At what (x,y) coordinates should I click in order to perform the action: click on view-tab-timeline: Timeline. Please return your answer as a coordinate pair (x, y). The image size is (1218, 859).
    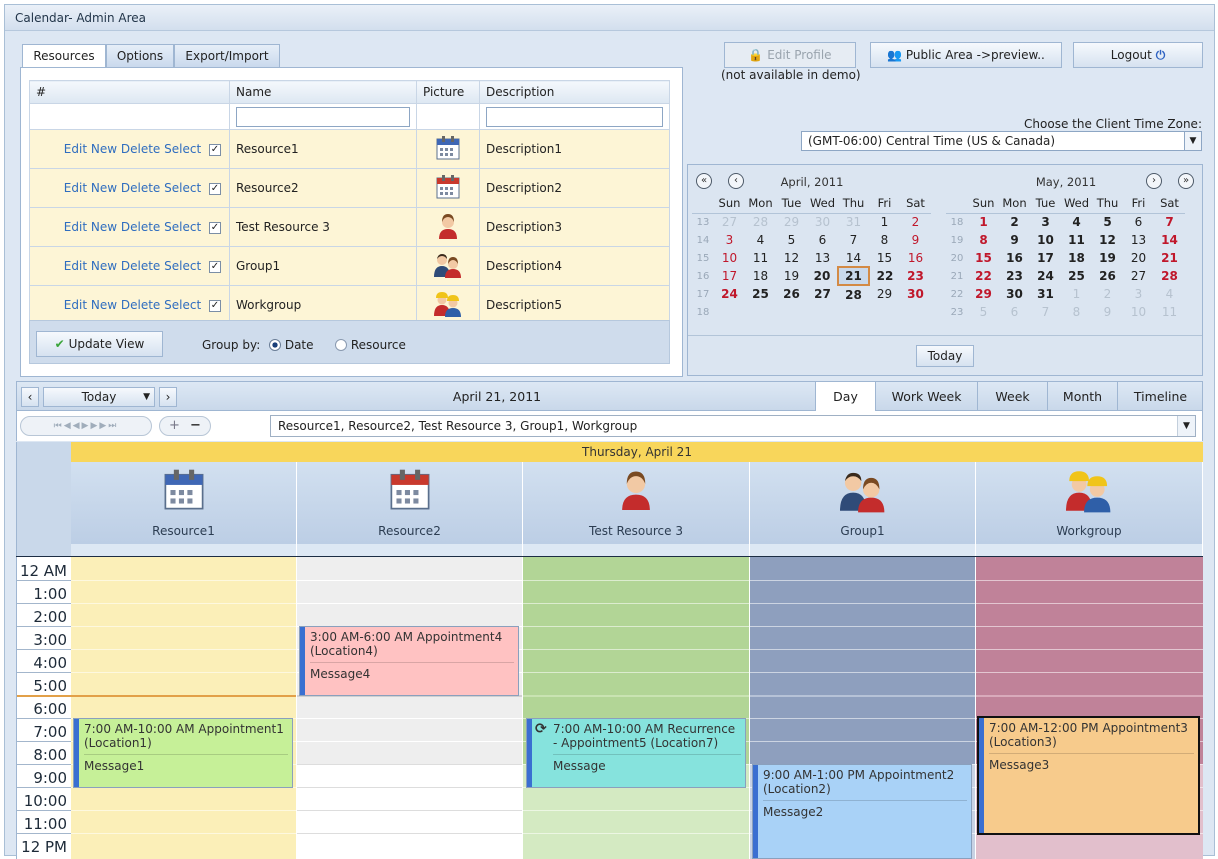
    Looking at the image, I should click on (1160, 397).